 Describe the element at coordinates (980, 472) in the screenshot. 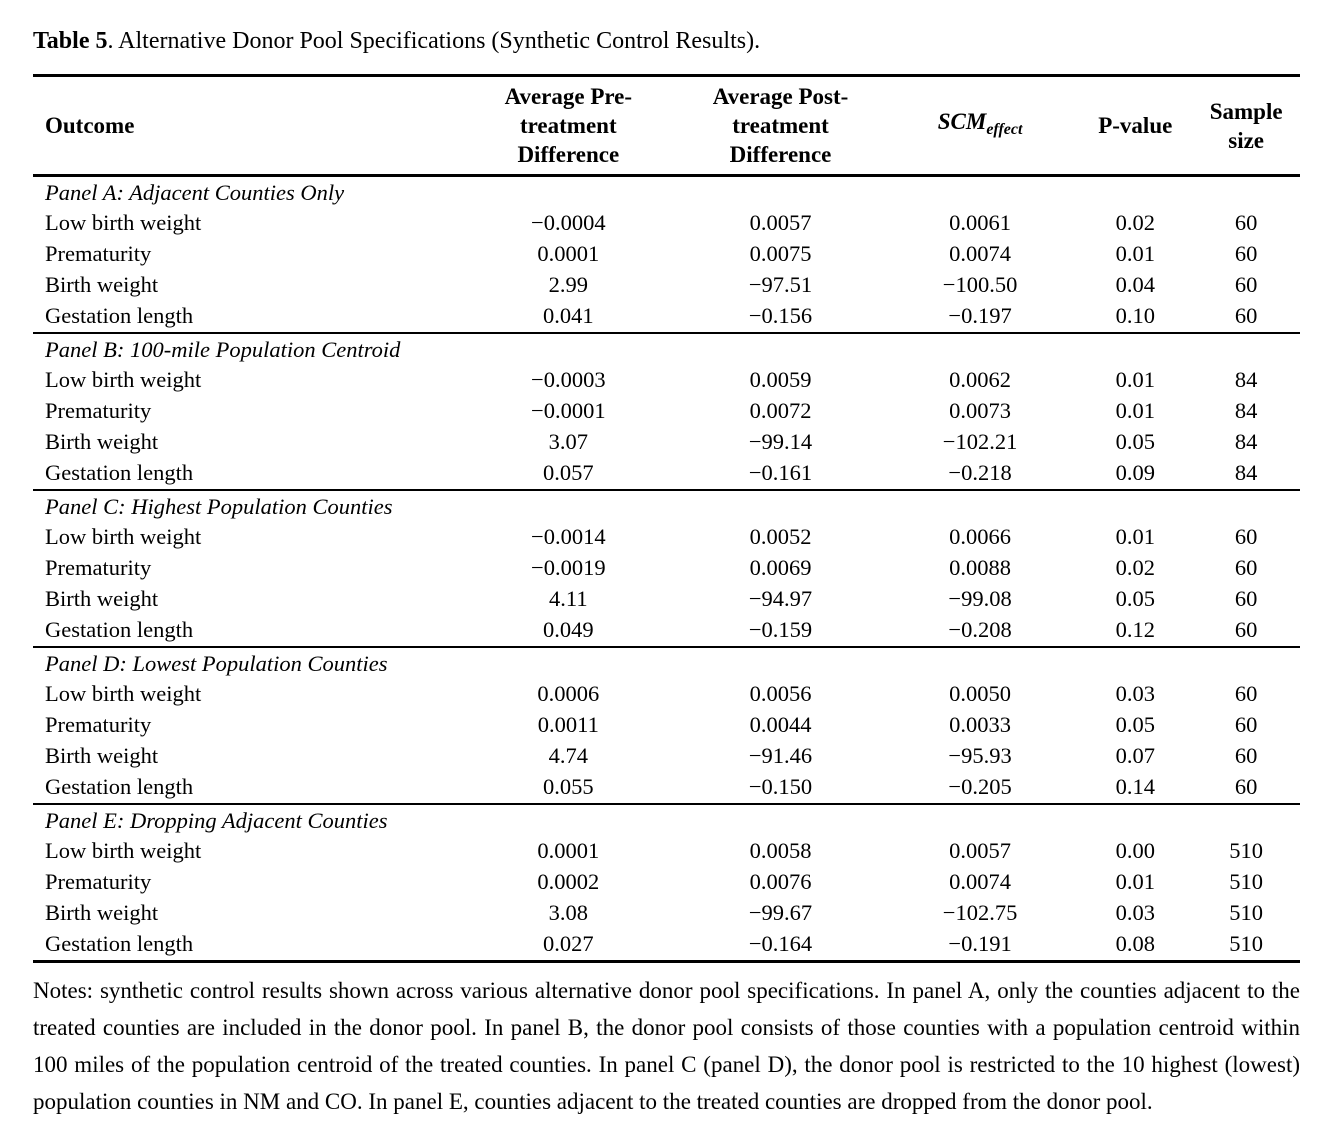

I see `cell-scm-effect: −0.218` at that location.